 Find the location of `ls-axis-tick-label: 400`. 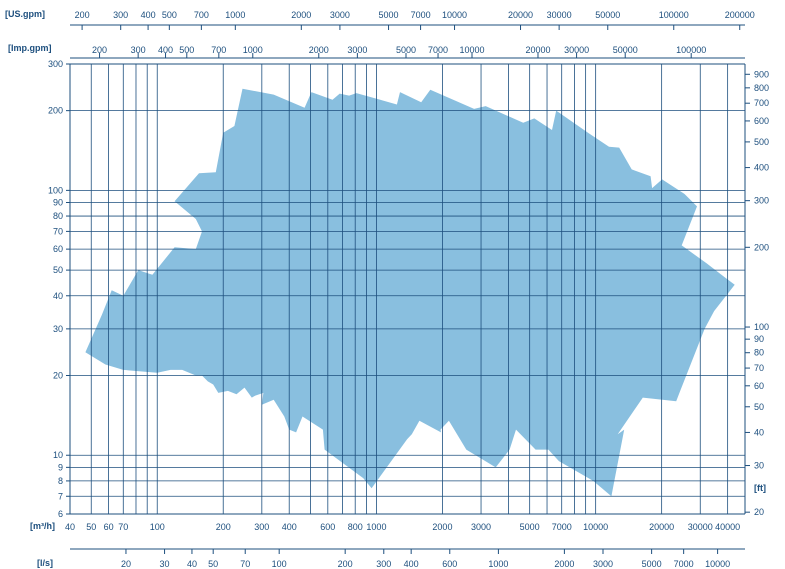

ls-axis-tick-label: 400 is located at coordinates (411, 564).